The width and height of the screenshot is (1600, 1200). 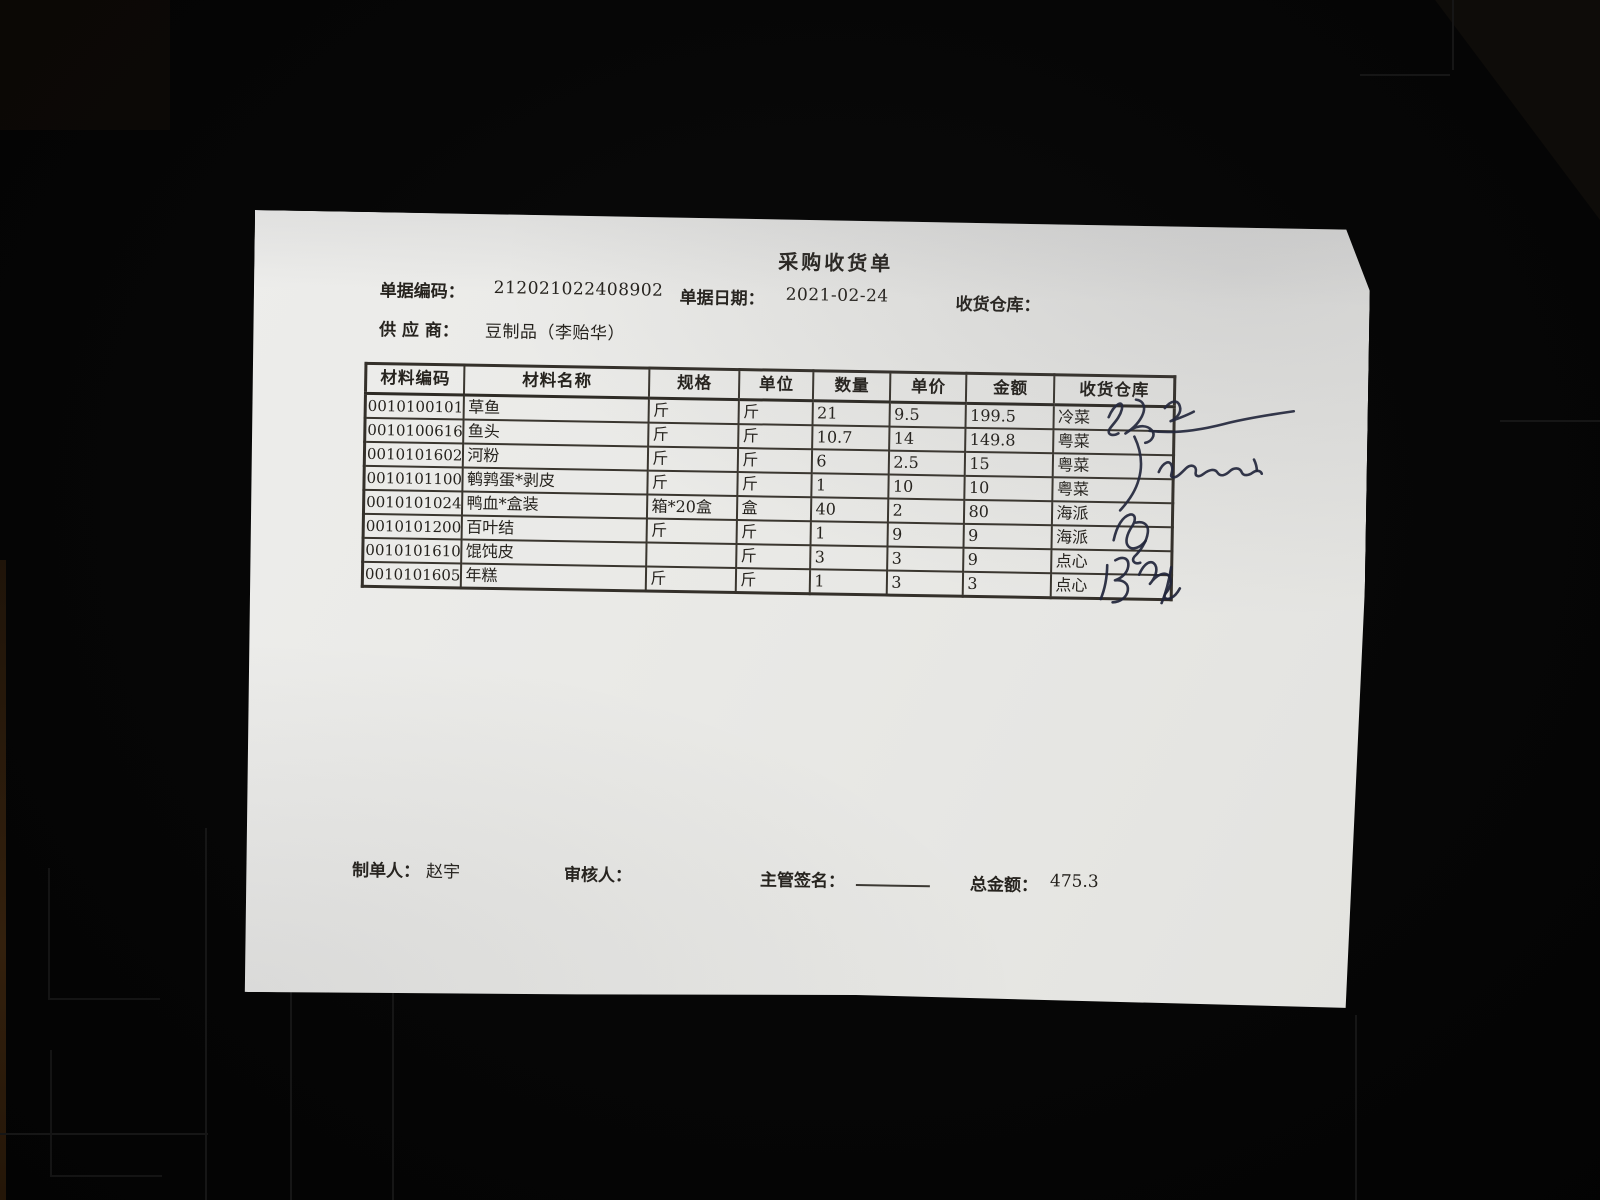 I want to click on table-cell: 草鱼, so click(x=556, y=409).